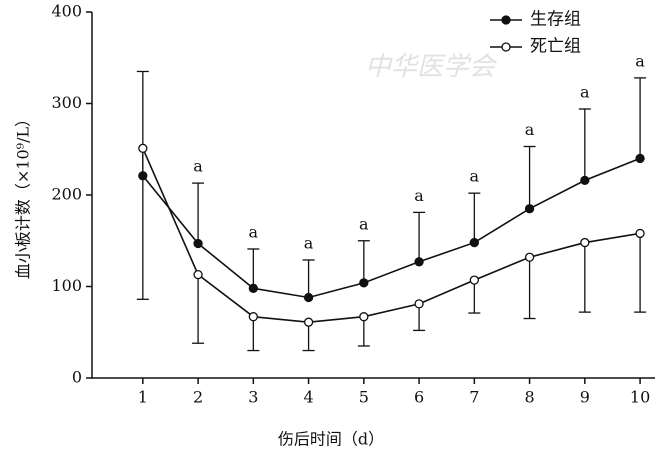 Image resolution: width=662 pixels, height=458 pixels. I want to click on x-tick-label: 10, so click(640, 397).